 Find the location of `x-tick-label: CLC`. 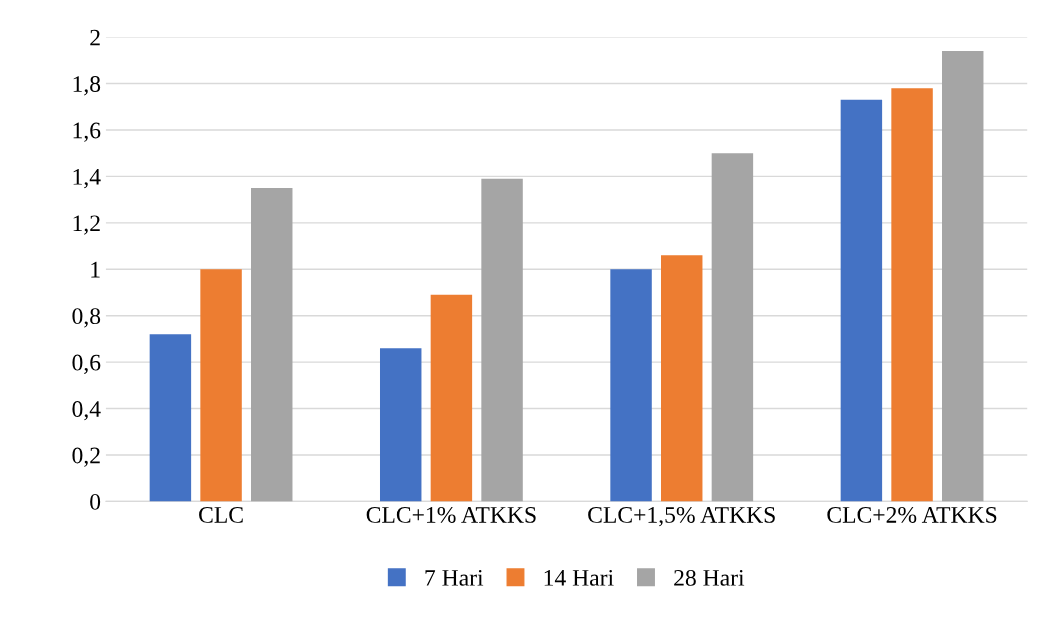

x-tick-label: CLC is located at coordinates (221, 515).